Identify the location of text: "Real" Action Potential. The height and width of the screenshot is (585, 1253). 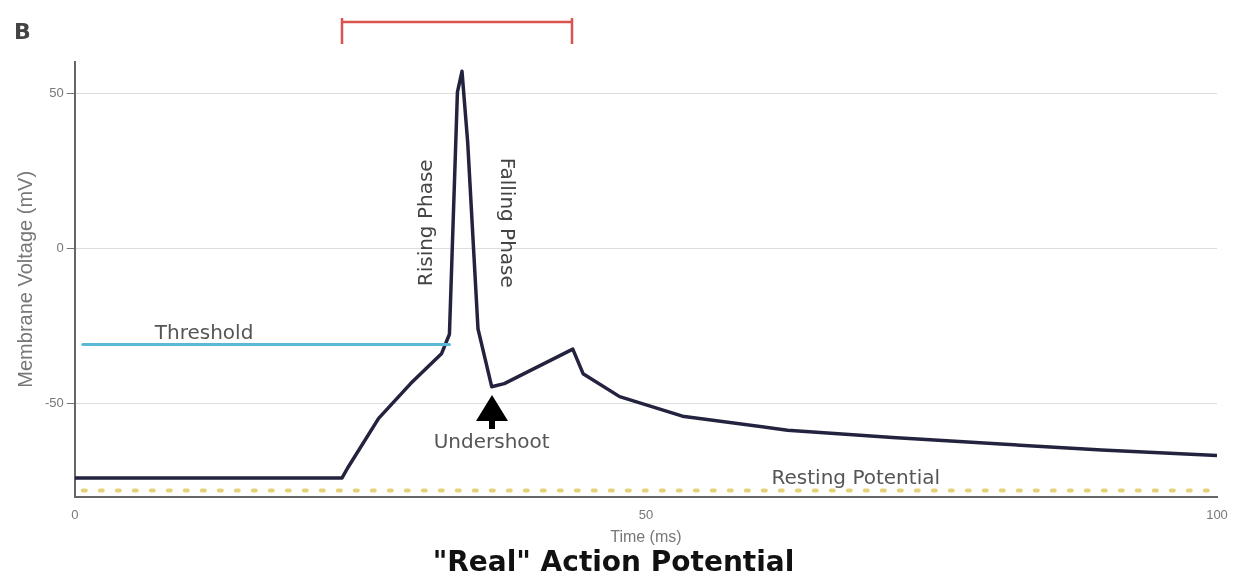
(613, 562).